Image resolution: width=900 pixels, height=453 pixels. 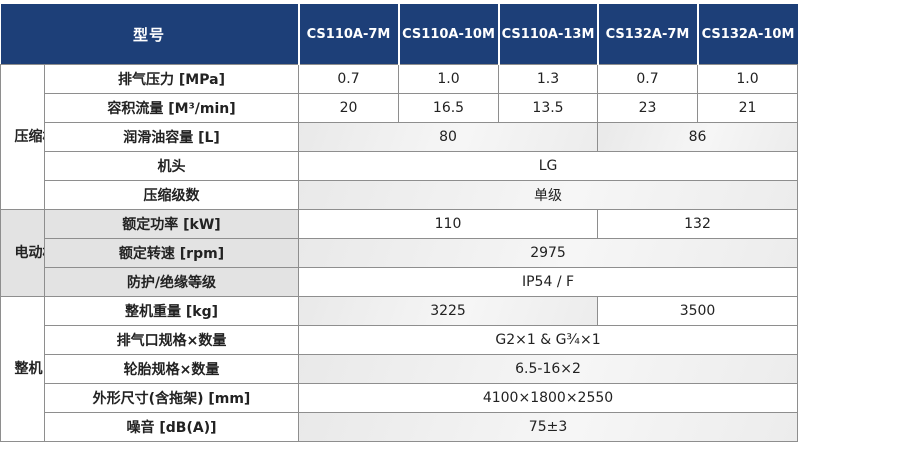 What do you see at coordinates (548, 427) in the screenshot?
I see `table-cell: 75±3` at bounding box center [548, 427].